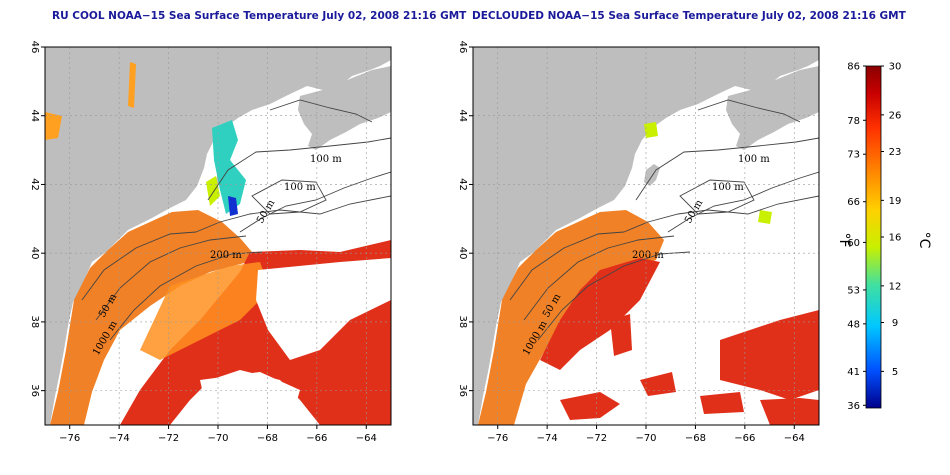 The width and height of the screenshot is (950, 475). Describe the element at coordinates (233, 206) in the screenshot. I see `left-map-cold-patch` at that location.